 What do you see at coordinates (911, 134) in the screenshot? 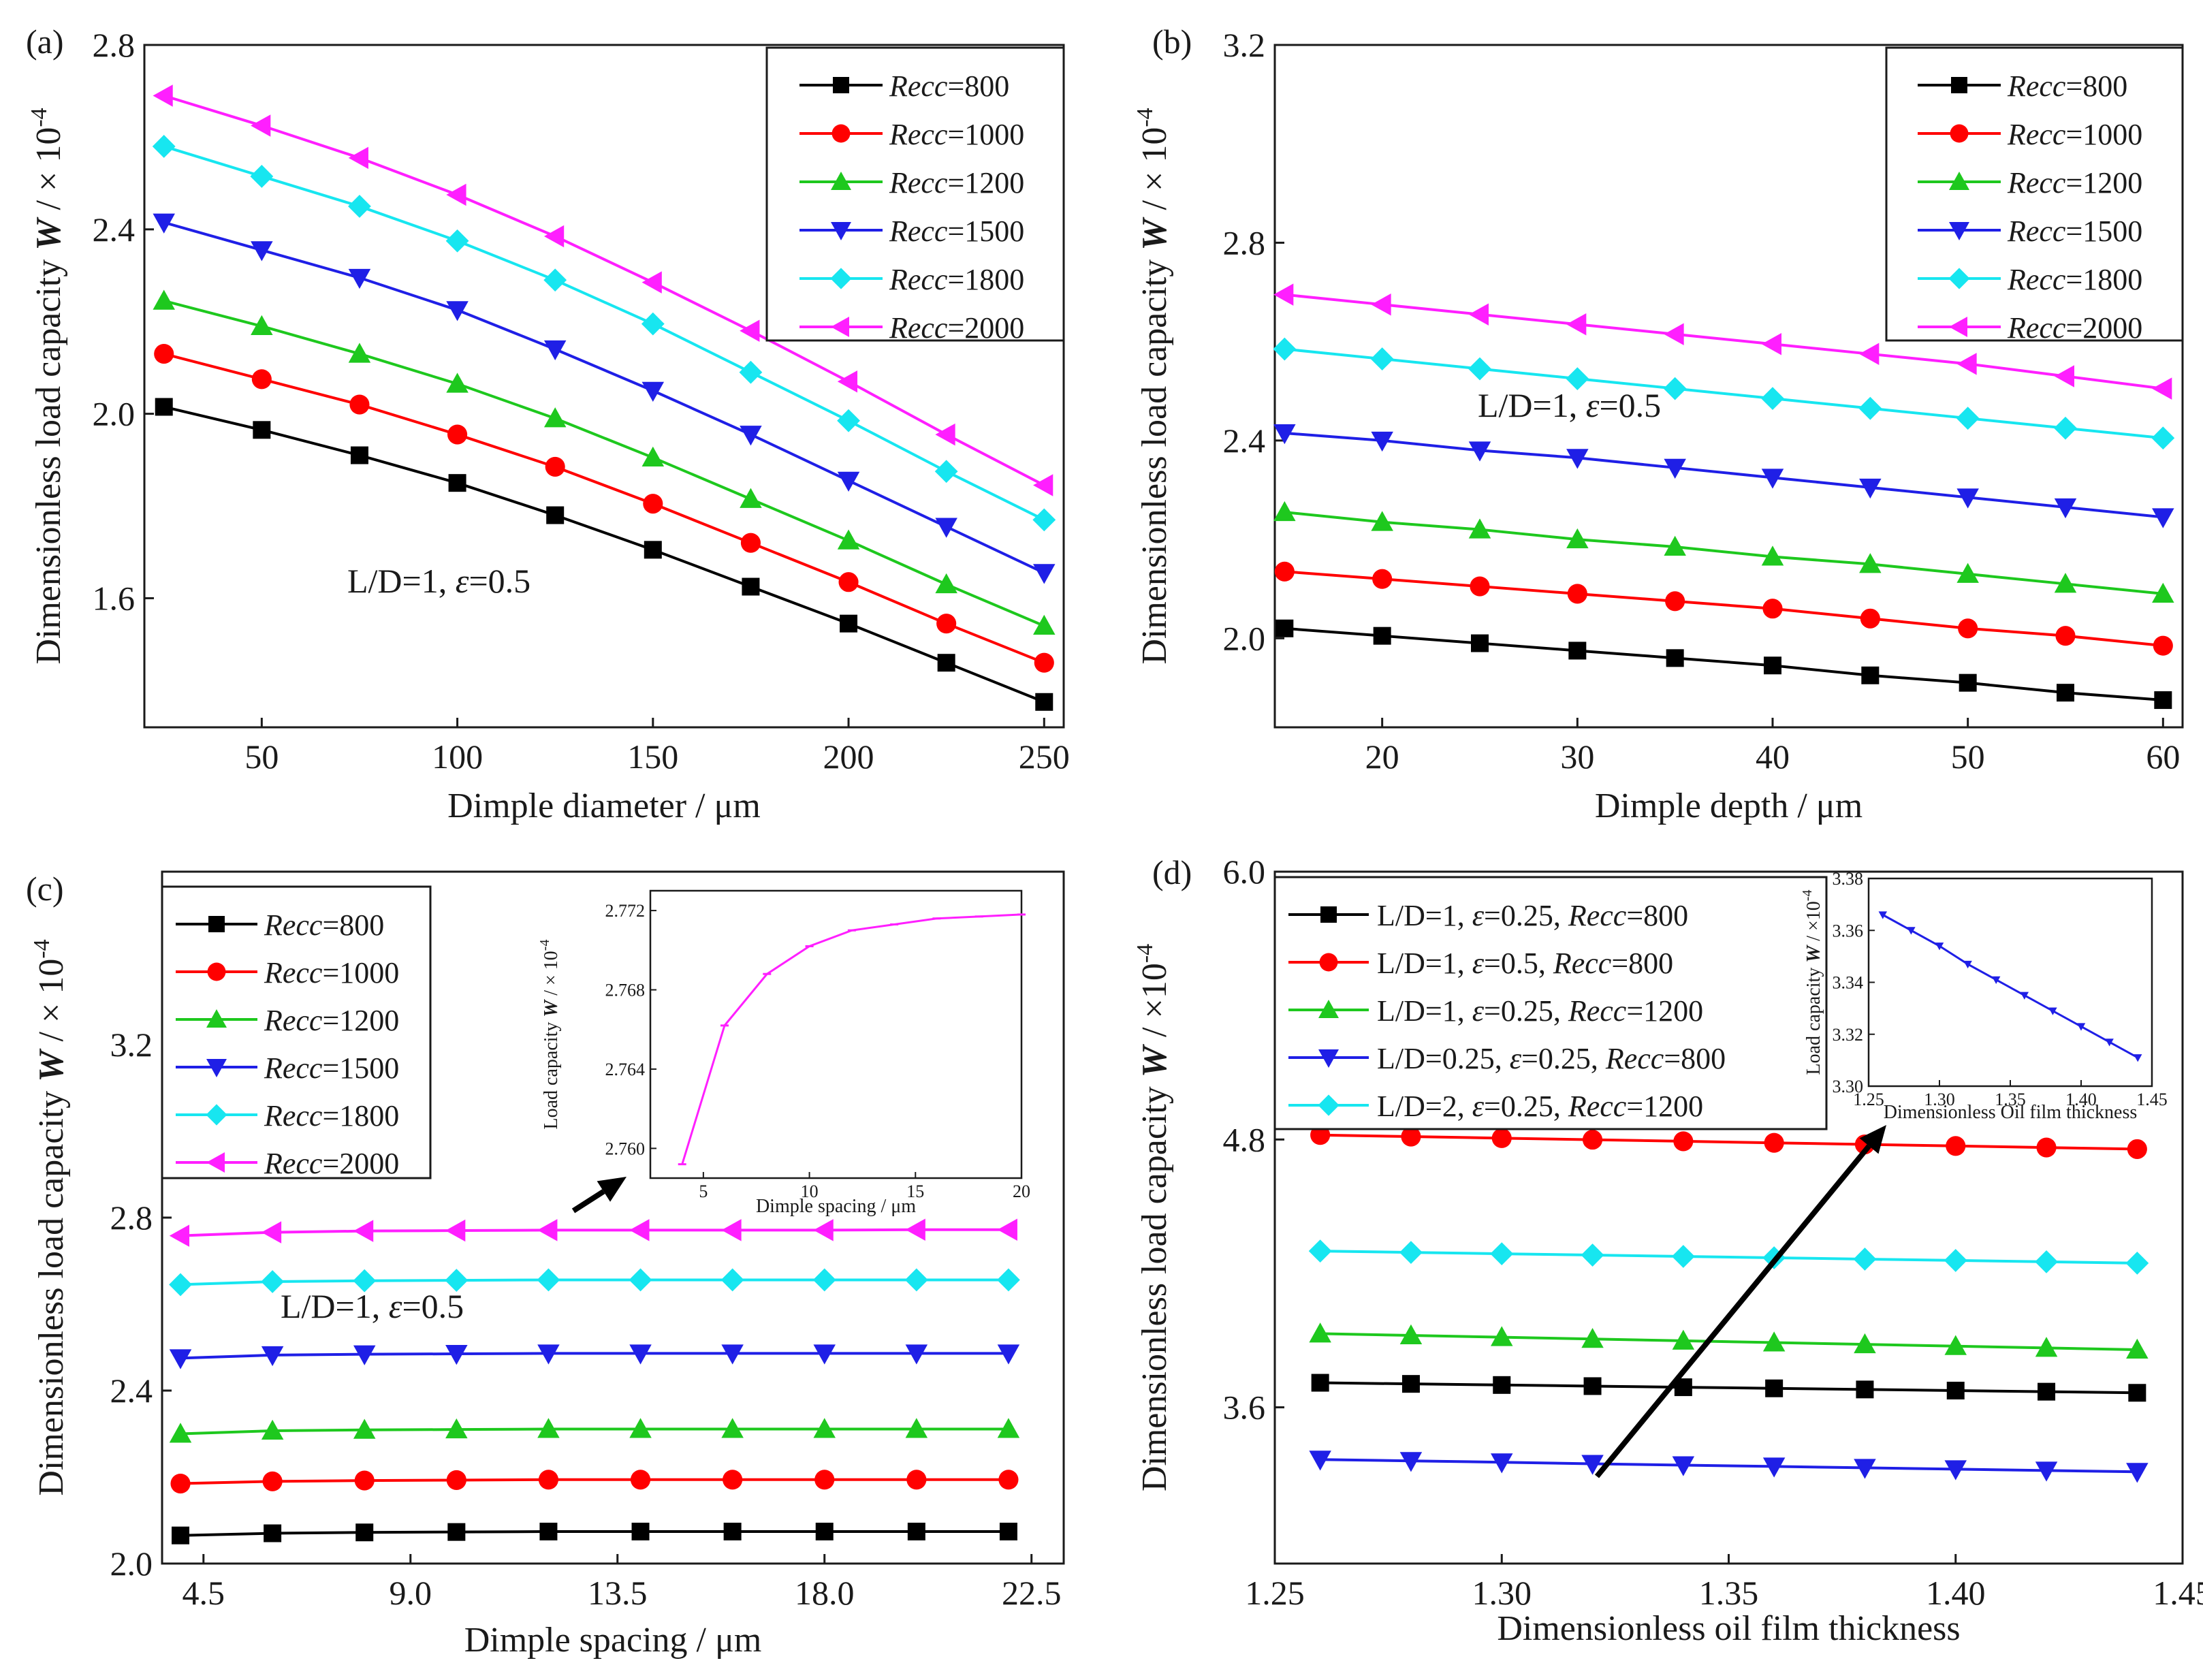
I see `legend-entry: Recc=1000` at bounding box center [911, 134].